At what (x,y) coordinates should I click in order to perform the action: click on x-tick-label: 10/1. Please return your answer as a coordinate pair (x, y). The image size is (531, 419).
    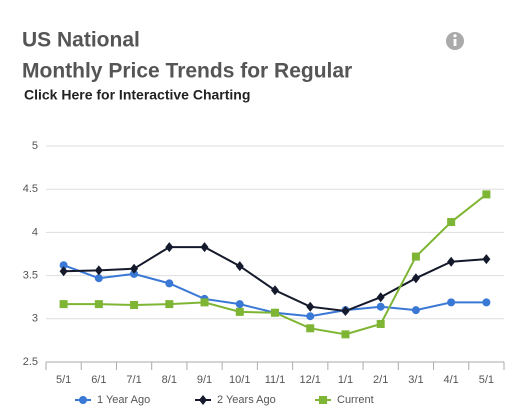
    Looking at the image, I should click on (239, 380).